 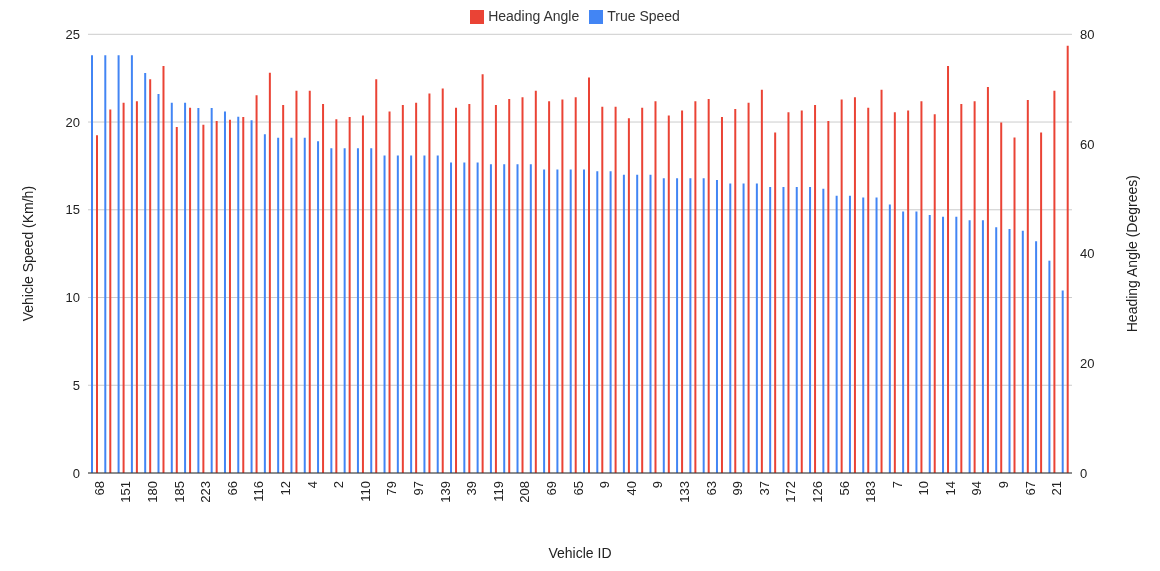 I want to click on x-tick-label: 126, so click(x=817, y=492).